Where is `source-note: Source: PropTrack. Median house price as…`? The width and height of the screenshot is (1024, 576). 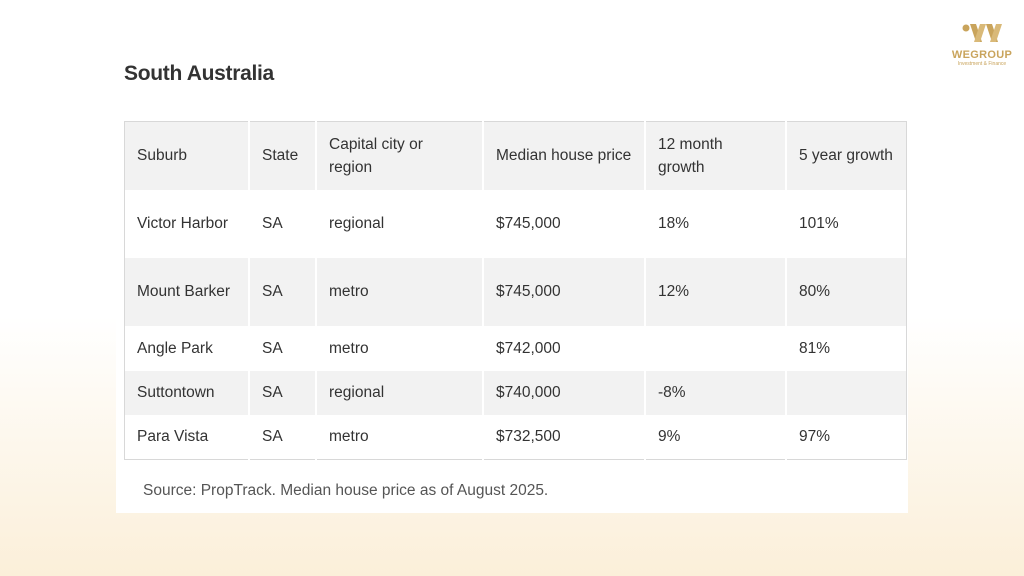 source-note: Source: PropTrack. Median house price as… is located at coordinates (346, 490).